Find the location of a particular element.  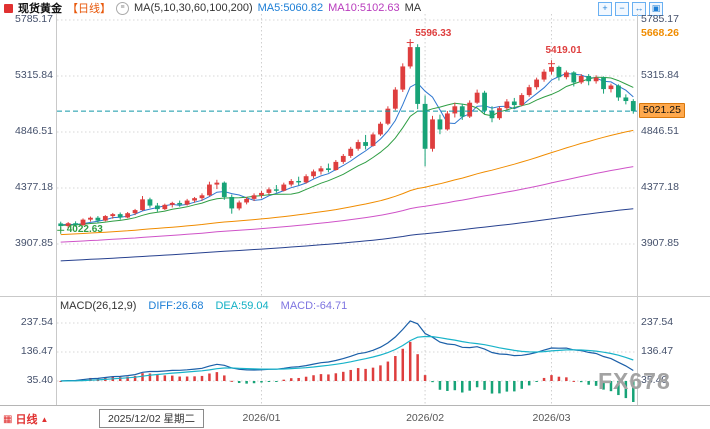

bottom-bar: ▦ 日线 ▲ 2025/12/02 星期二 is located at coordinates (355, 417).